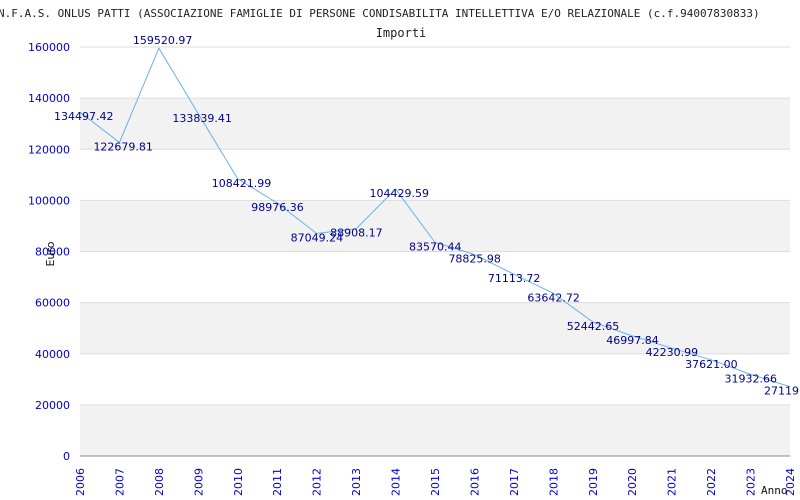  I want to click on data-label: 87049.24, so click(317, 237).